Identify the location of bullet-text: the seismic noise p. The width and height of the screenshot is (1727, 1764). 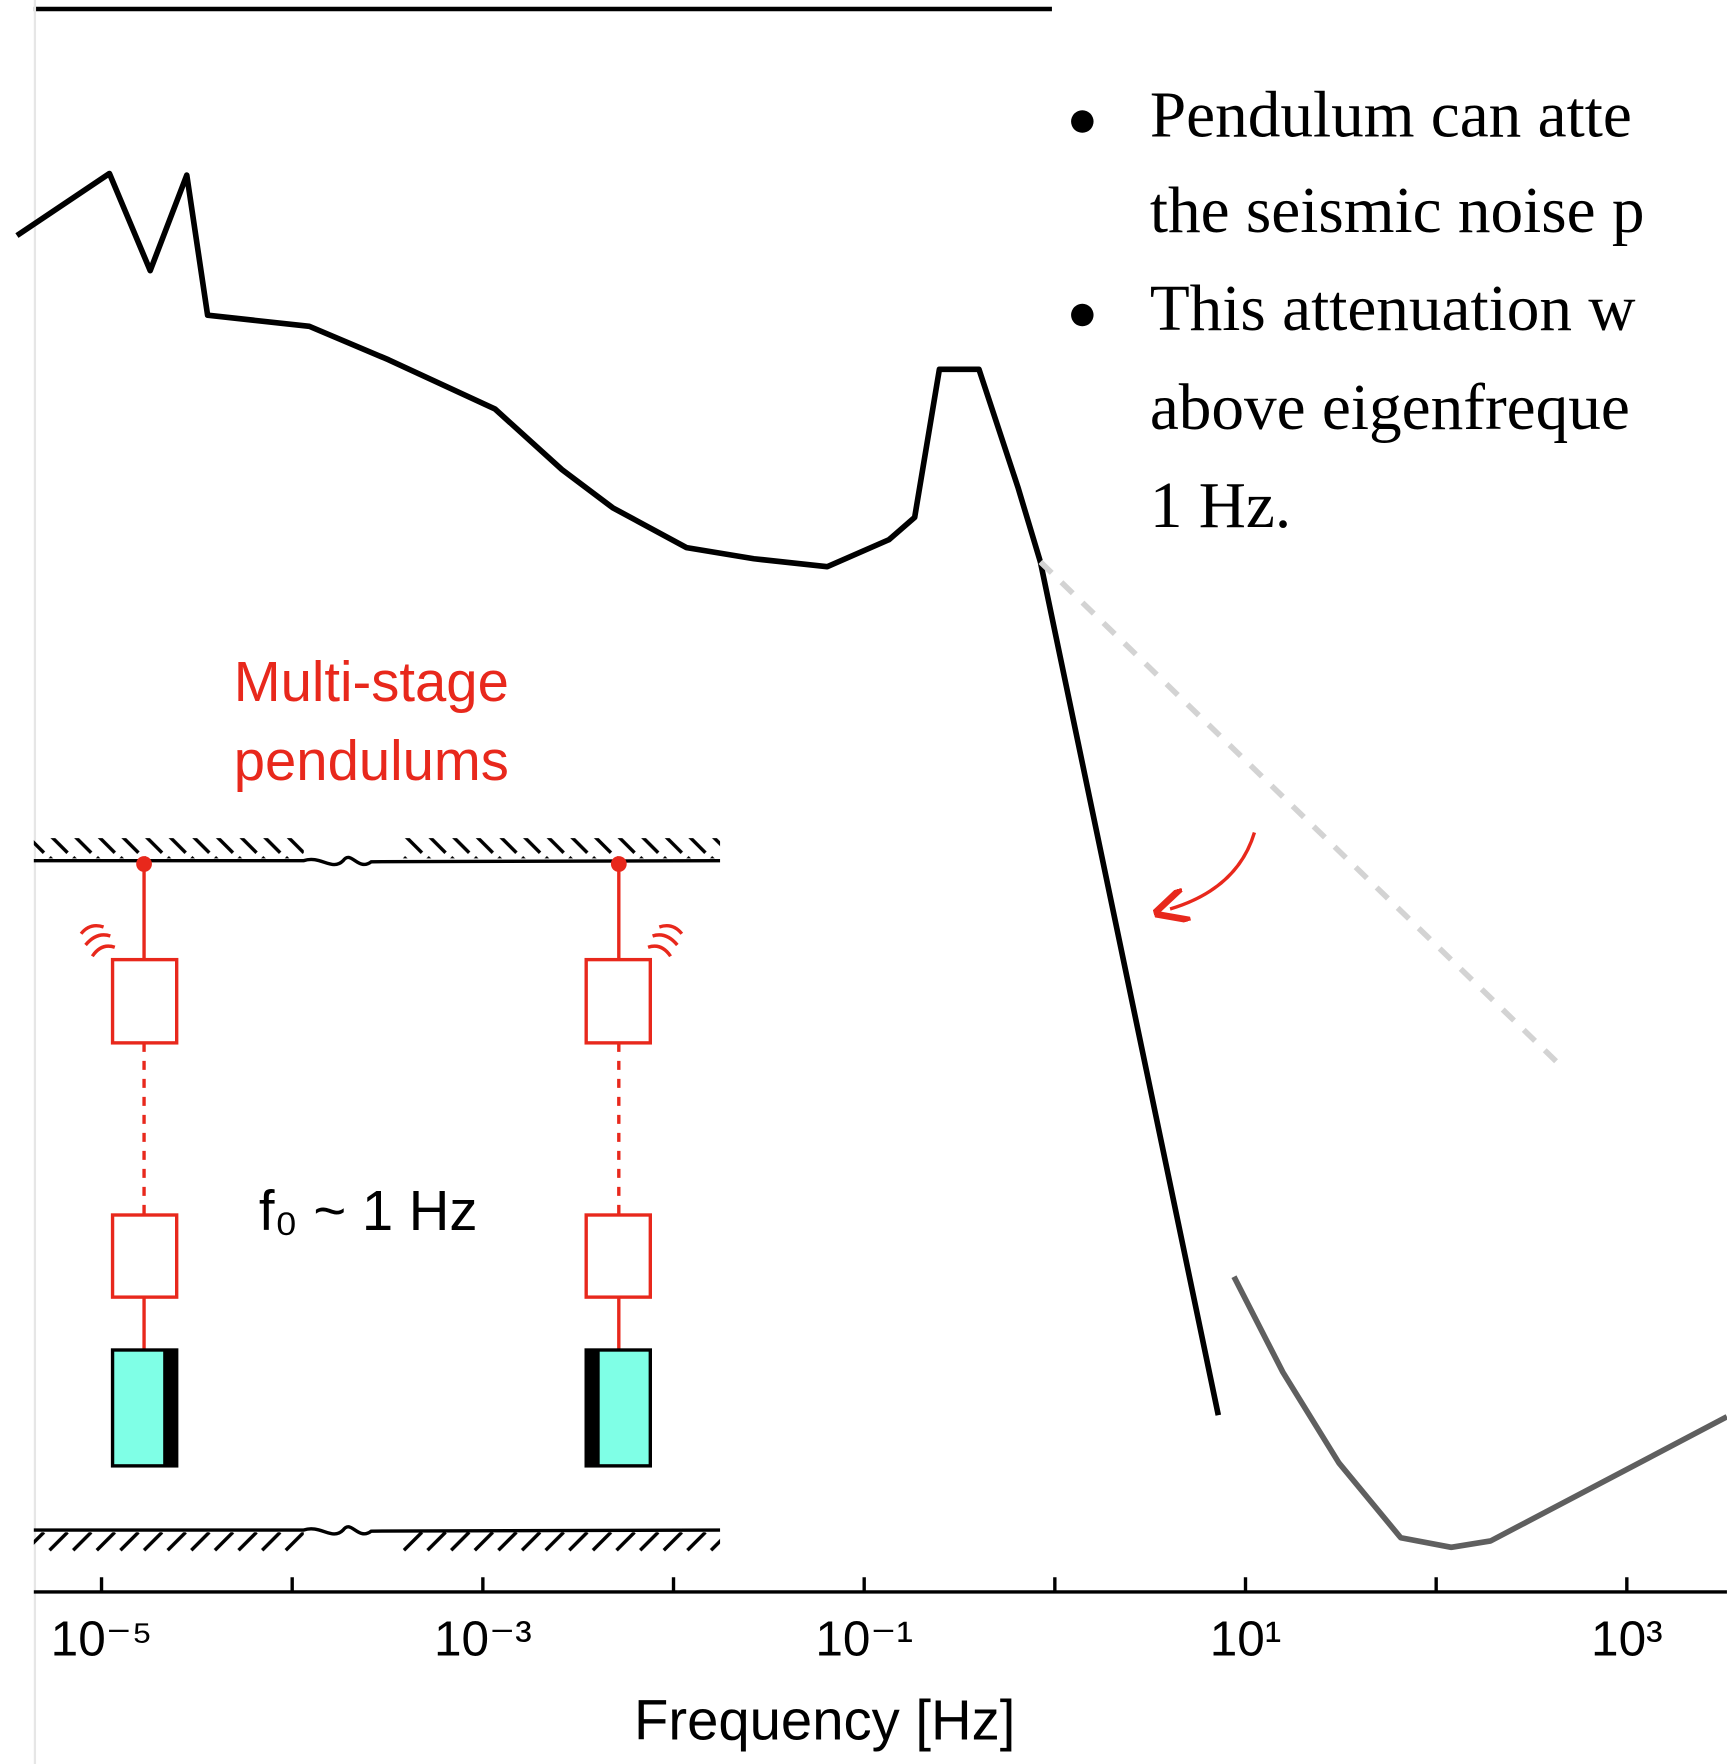
(1397, 211).